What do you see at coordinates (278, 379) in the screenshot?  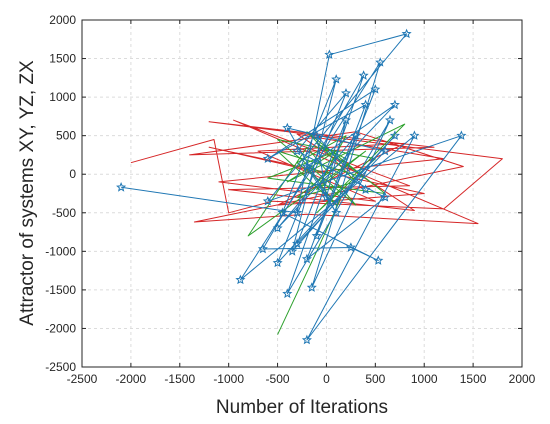 I see `x-tick-label: -500` at bounding box center [278, 379].